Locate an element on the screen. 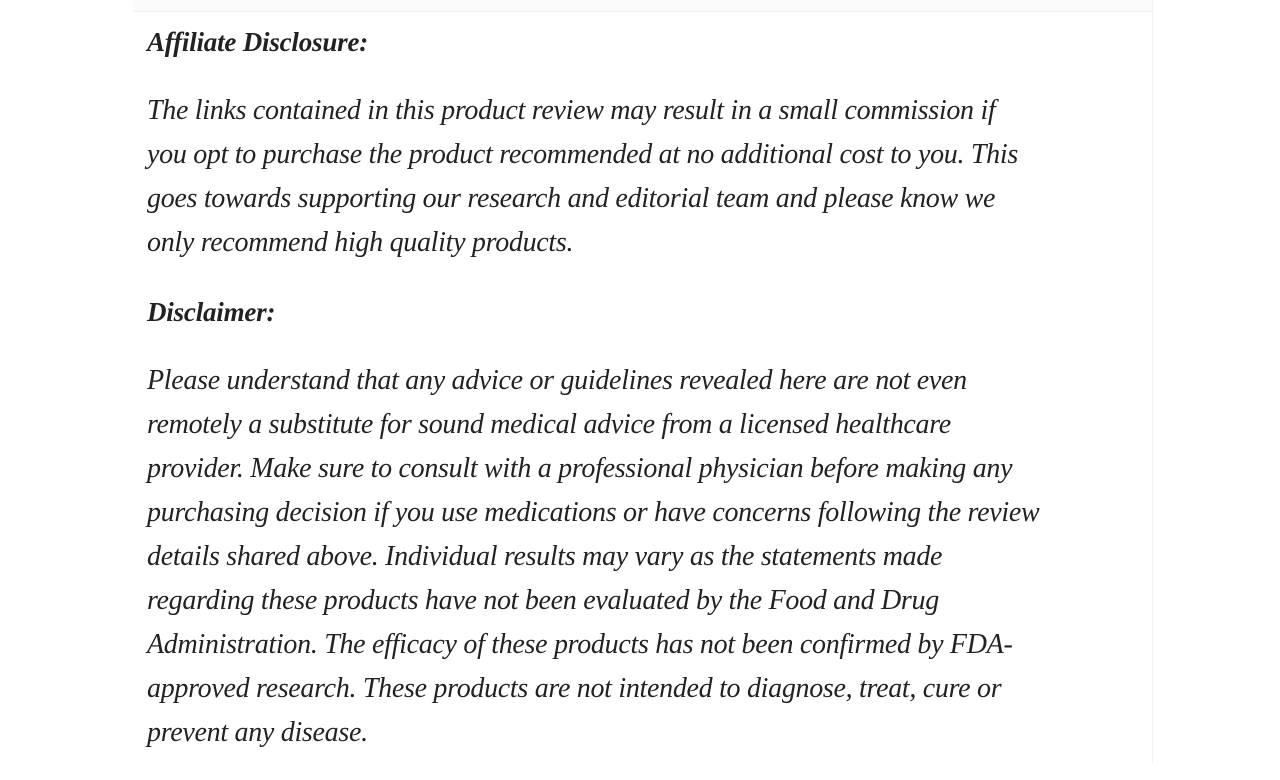 The width and height of the screenshot is (1280, 780). disclaimer-heading: Disclaimer: is located at coordinates (211, 312).